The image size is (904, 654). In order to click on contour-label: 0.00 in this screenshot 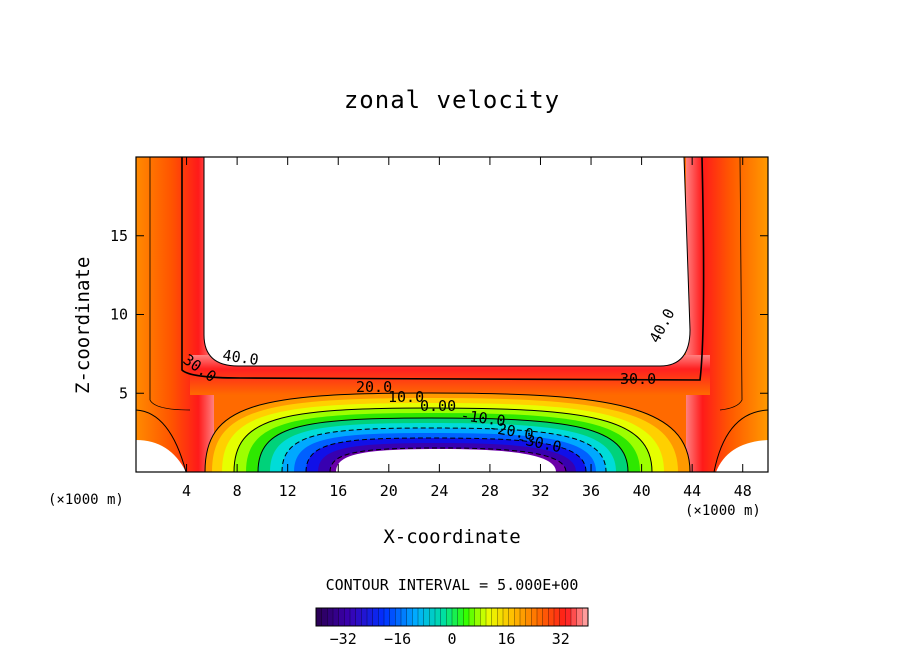, I will do `click(438, 406)`.